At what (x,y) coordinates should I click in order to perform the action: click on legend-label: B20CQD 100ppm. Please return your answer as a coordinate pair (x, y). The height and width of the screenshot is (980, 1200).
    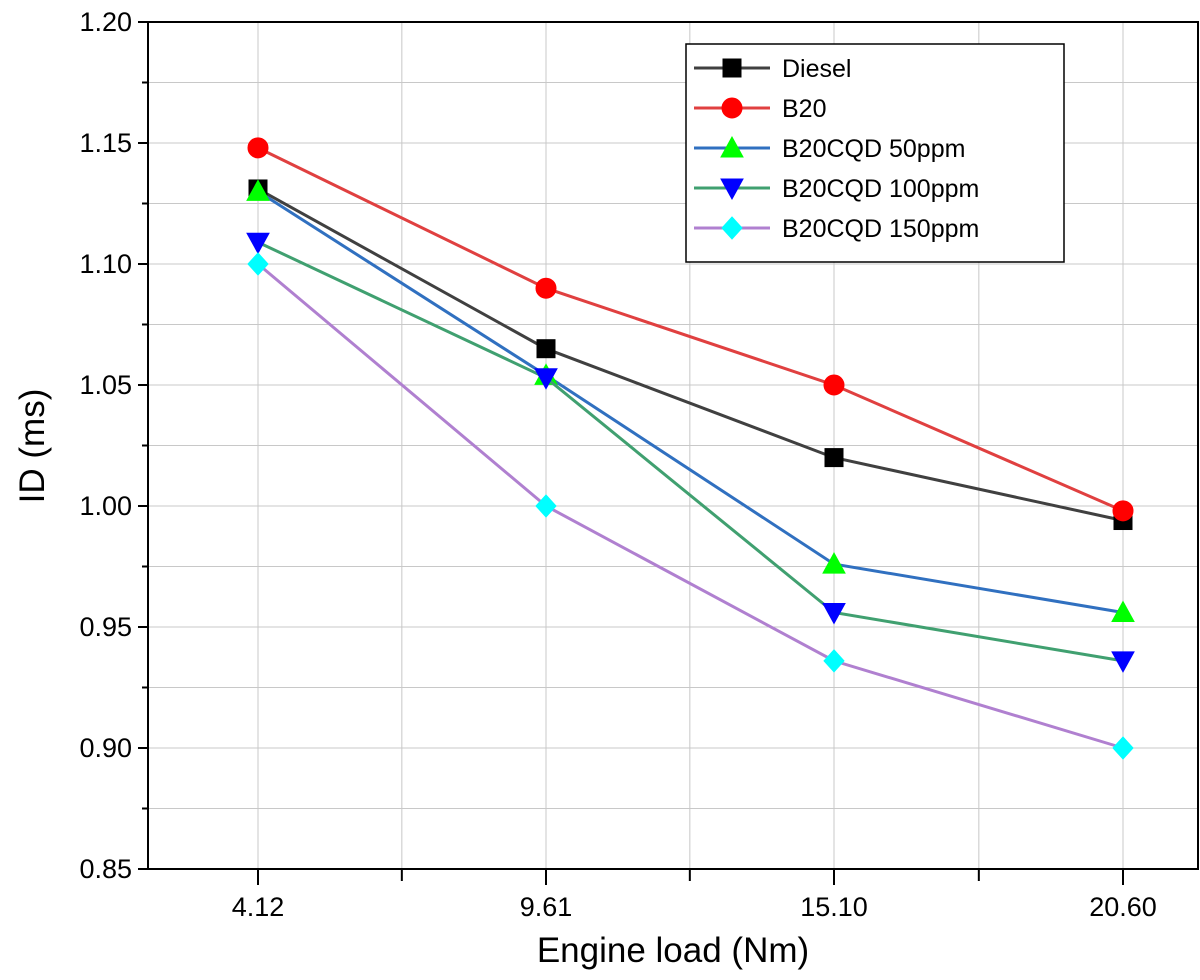
    Looking at the image, I should click on (880, 189).